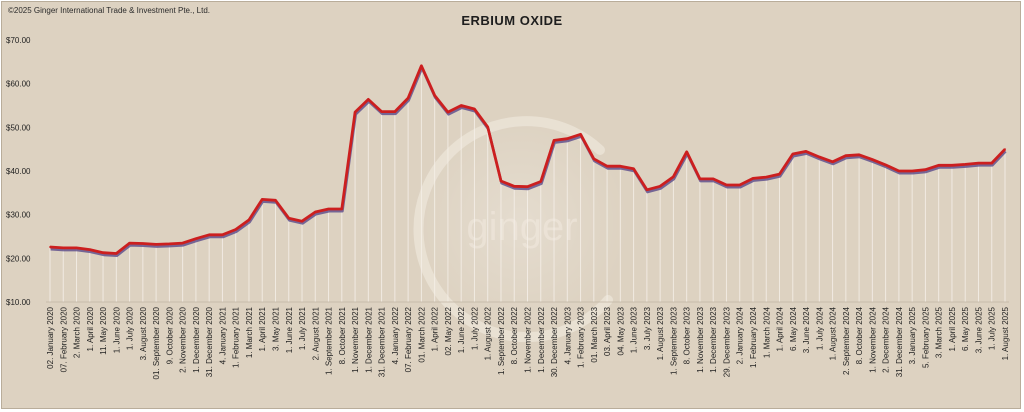  What do you see at coordinates (740, 335) in the screenshot?
I see `x-tick-label: 2. January 2024` at bounding box center [740, 335].